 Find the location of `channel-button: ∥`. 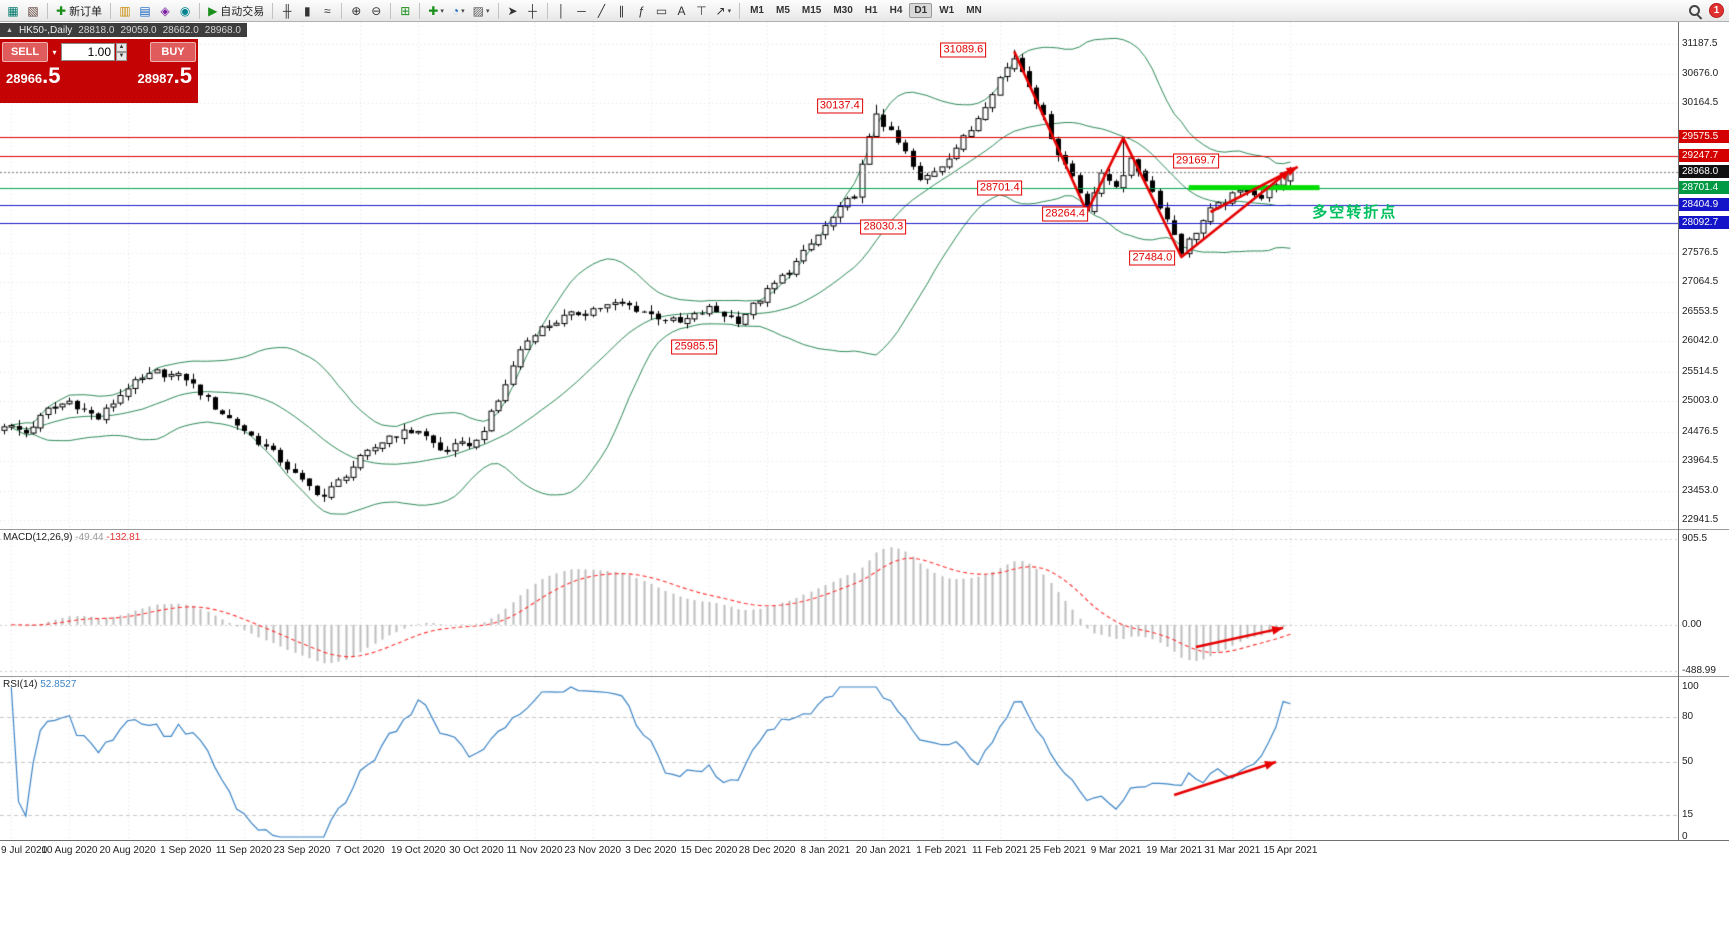

channel-button: ∥ is located at coordinates (622, 11).